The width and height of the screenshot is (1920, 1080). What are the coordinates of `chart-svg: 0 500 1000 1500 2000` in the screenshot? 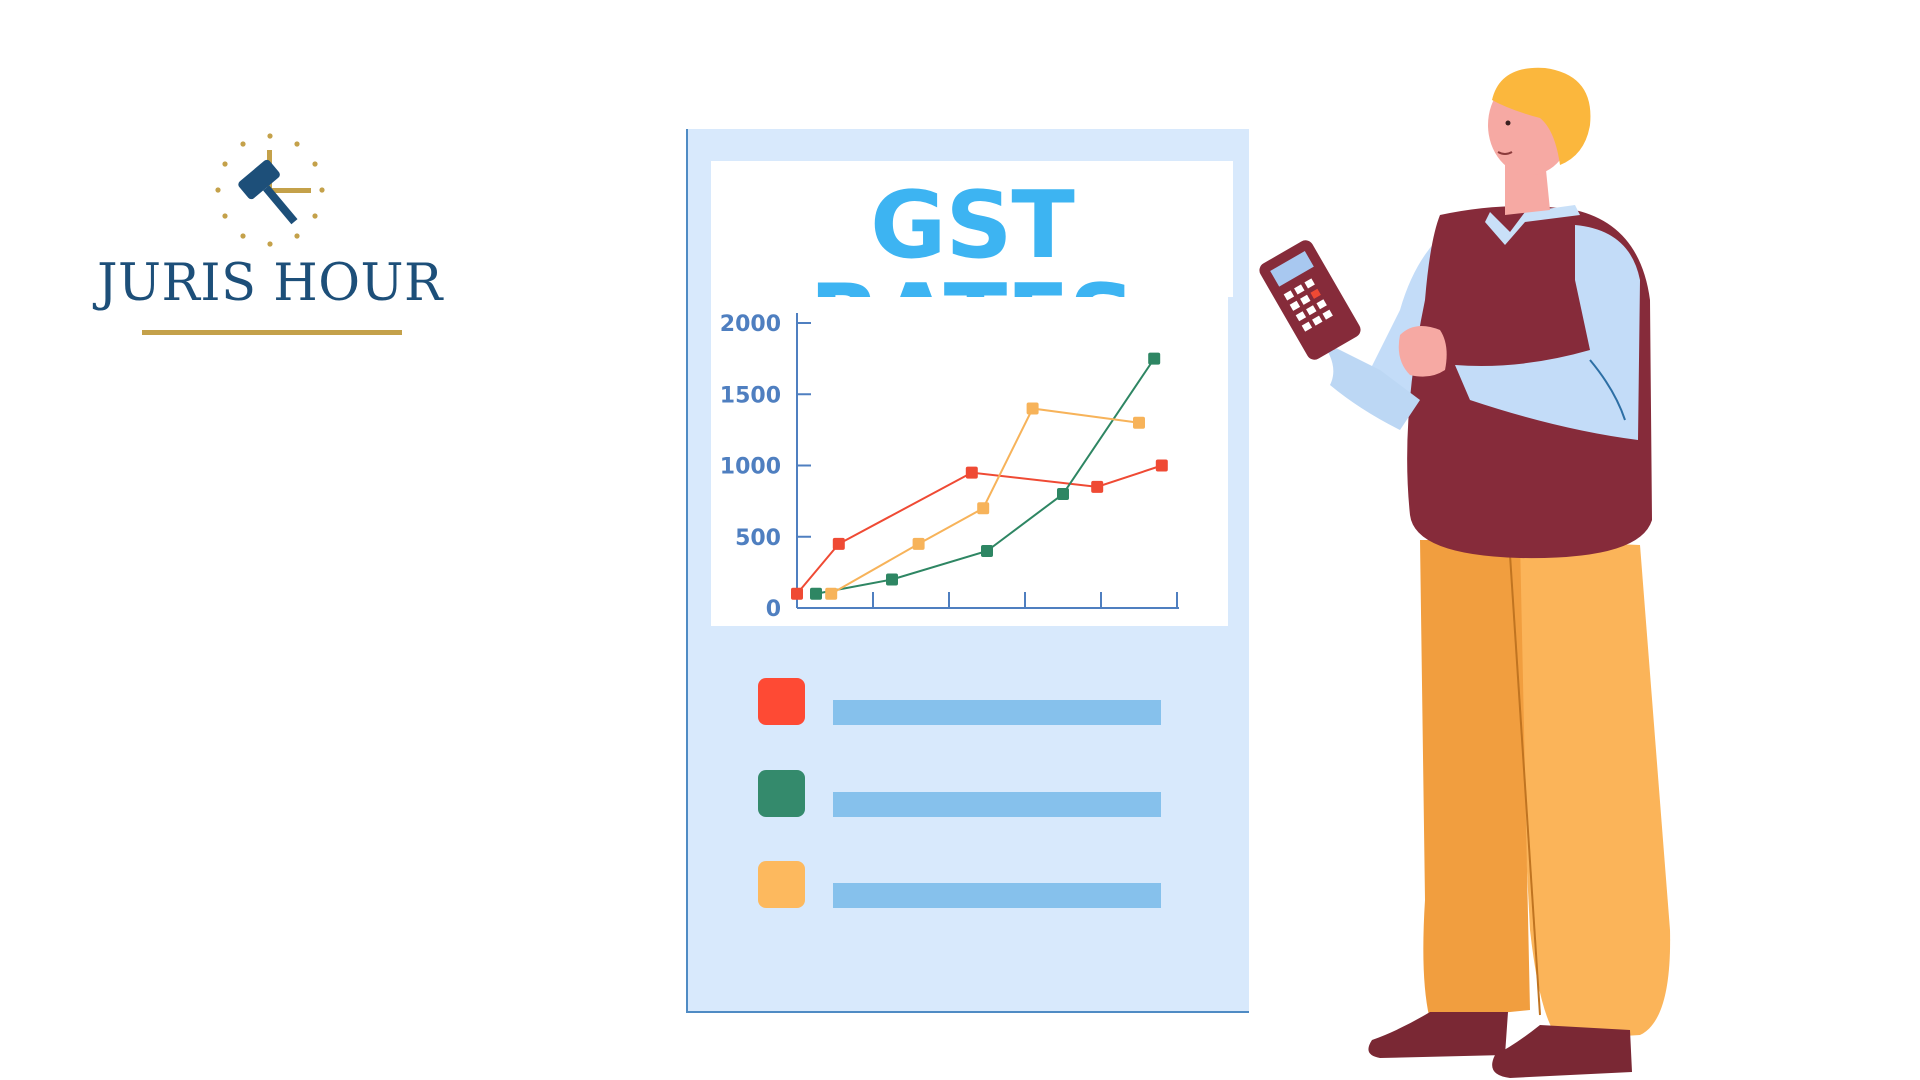 It's located at (949, 467).